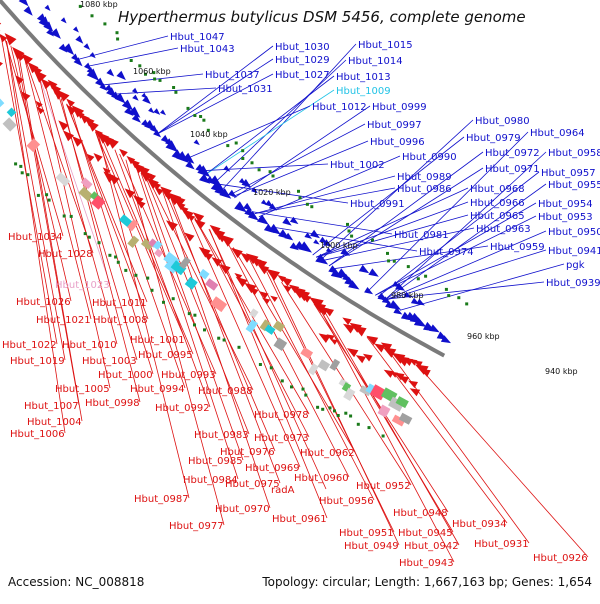 Image resolution: width=600 pixels, height=604 pixels. Describe the element at coordinates (37, 361) in the screenshot. I see `gene-label: Hbut_1019` at that location.